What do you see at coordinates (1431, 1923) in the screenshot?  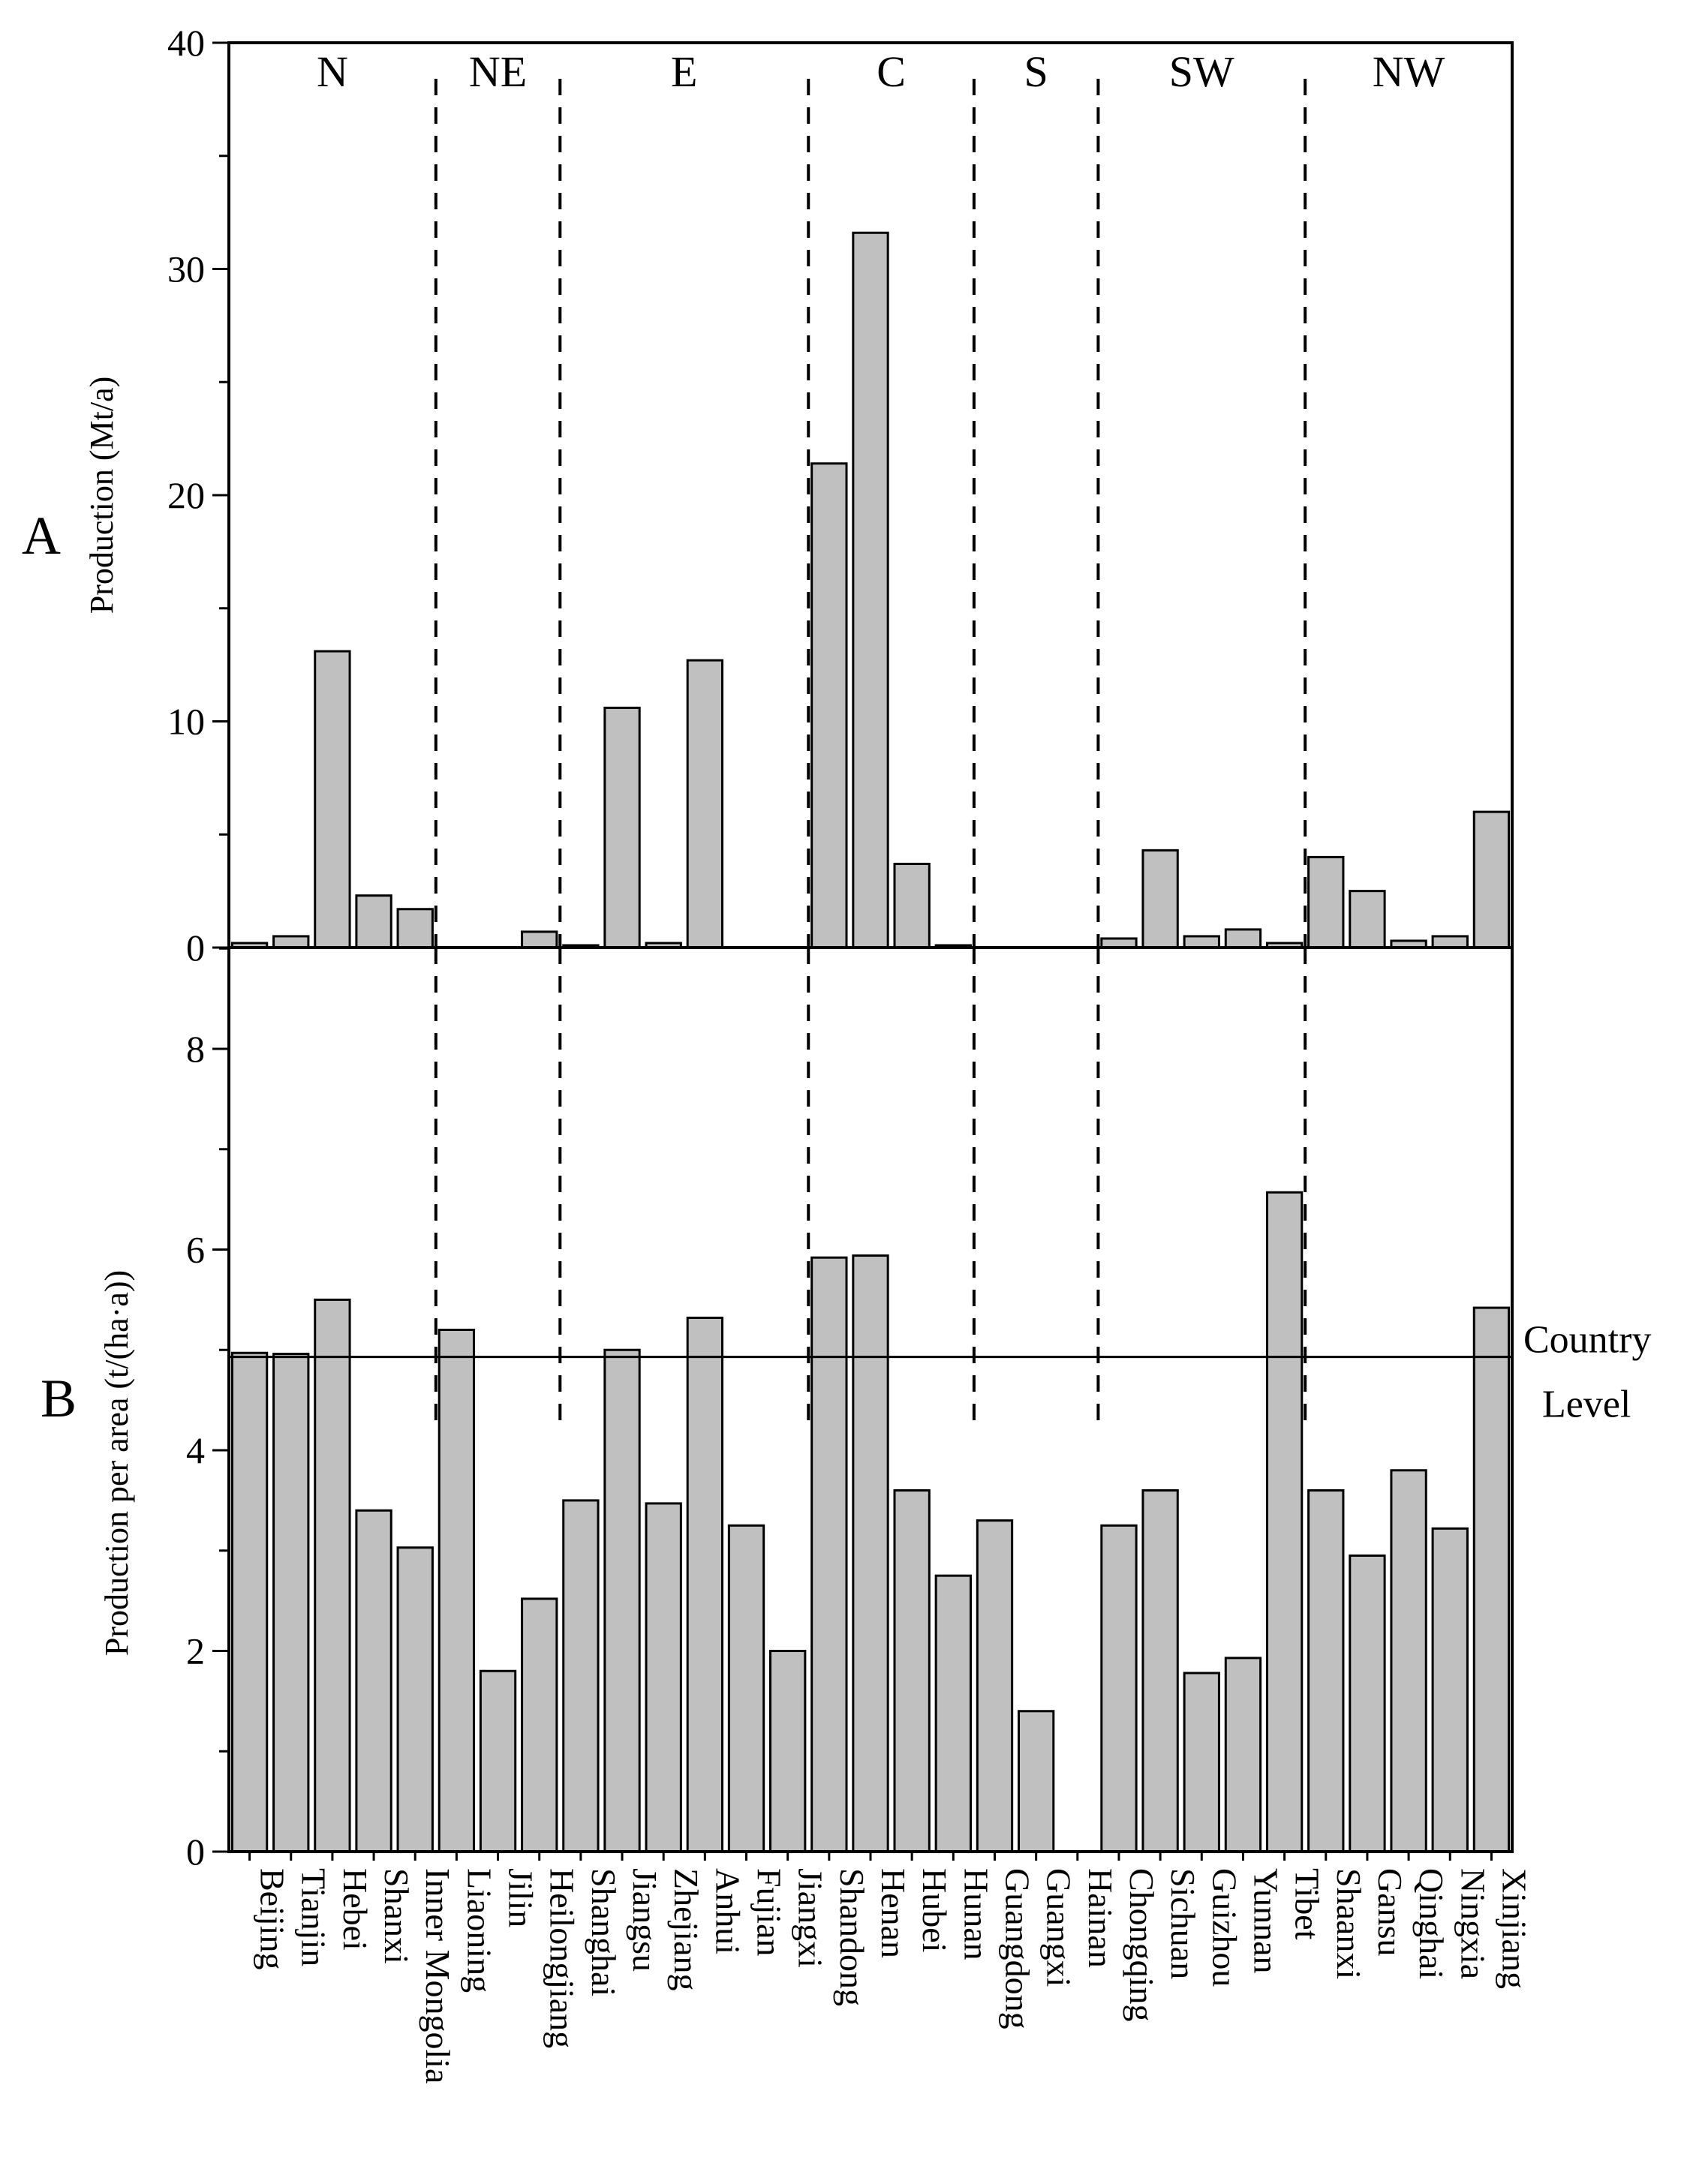 I see `category-label-28: Qinghai` at bounding box center [1431, 1923].